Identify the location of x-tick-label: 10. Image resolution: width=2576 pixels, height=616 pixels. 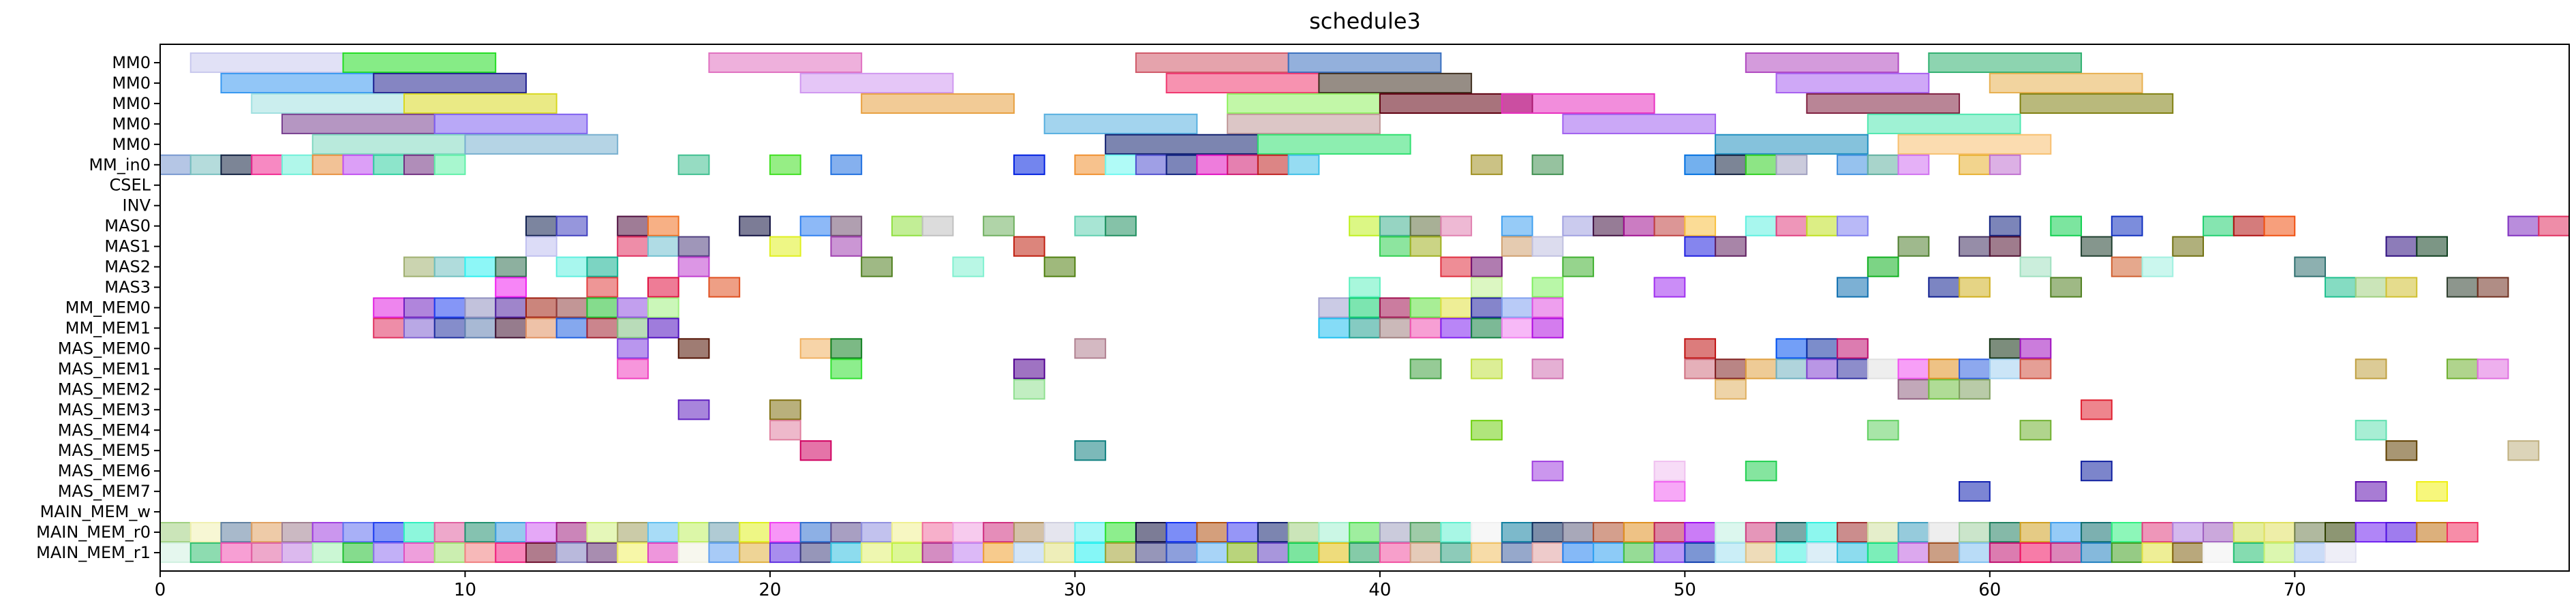
(465, 590).